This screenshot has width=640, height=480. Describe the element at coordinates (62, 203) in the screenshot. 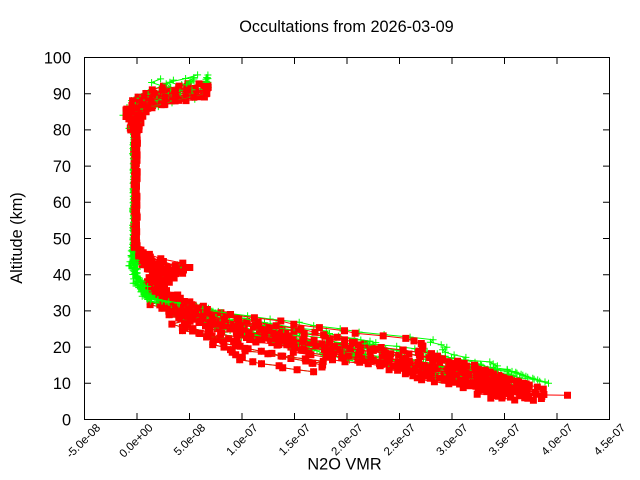

I see `svg-text: 60` at that location.